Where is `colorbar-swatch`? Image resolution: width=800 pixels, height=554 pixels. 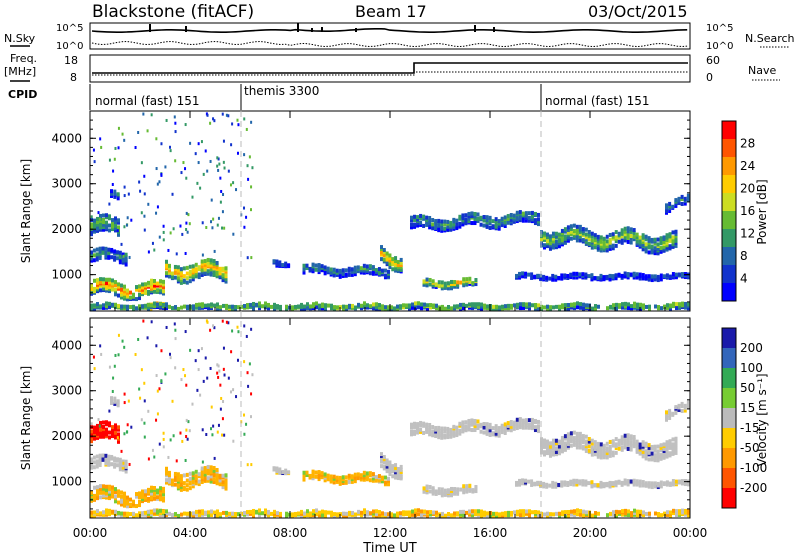 colorbar-swatch is located at coordinates (729, 438).